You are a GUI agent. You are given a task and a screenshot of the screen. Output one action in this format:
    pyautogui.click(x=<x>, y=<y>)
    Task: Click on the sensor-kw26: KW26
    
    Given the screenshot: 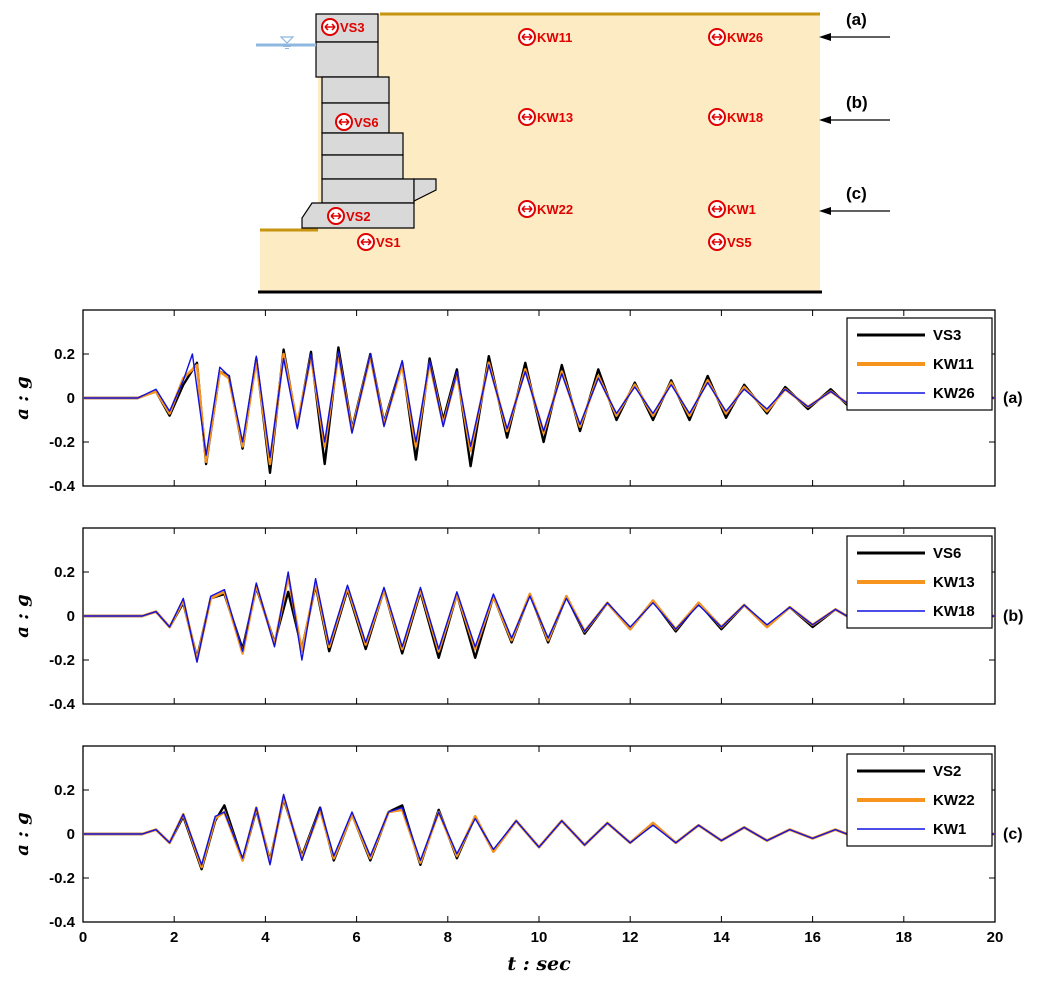 What is the action you would take?
    pyautogui.click(x=735, y=37)
    